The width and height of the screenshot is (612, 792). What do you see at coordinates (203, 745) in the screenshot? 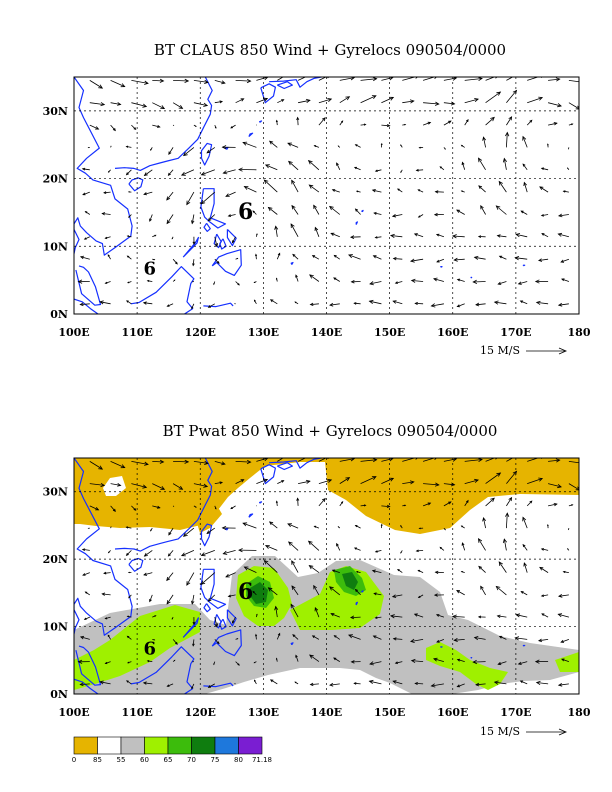
I see `colorbar-swatch` at bounding box center [203, 745].